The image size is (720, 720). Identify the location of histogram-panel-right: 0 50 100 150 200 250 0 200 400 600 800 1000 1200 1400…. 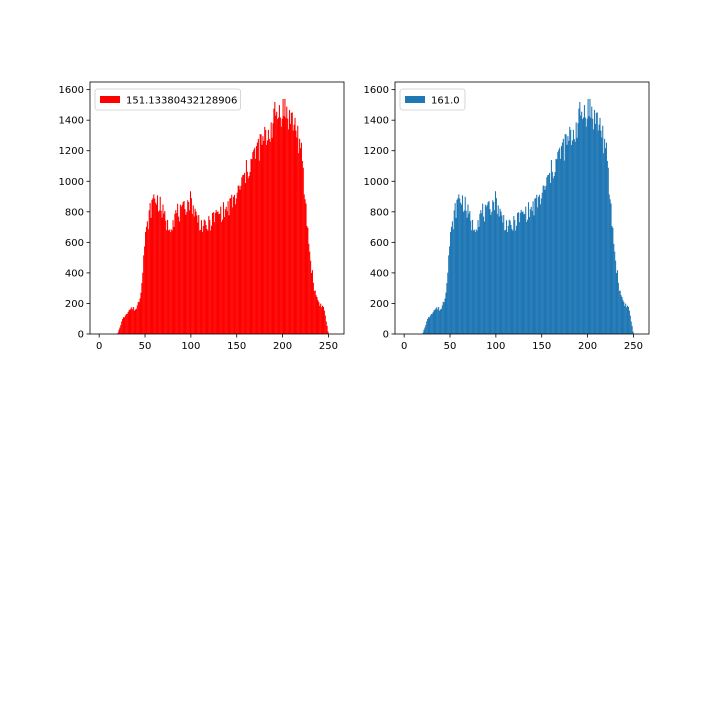
(507, 216).